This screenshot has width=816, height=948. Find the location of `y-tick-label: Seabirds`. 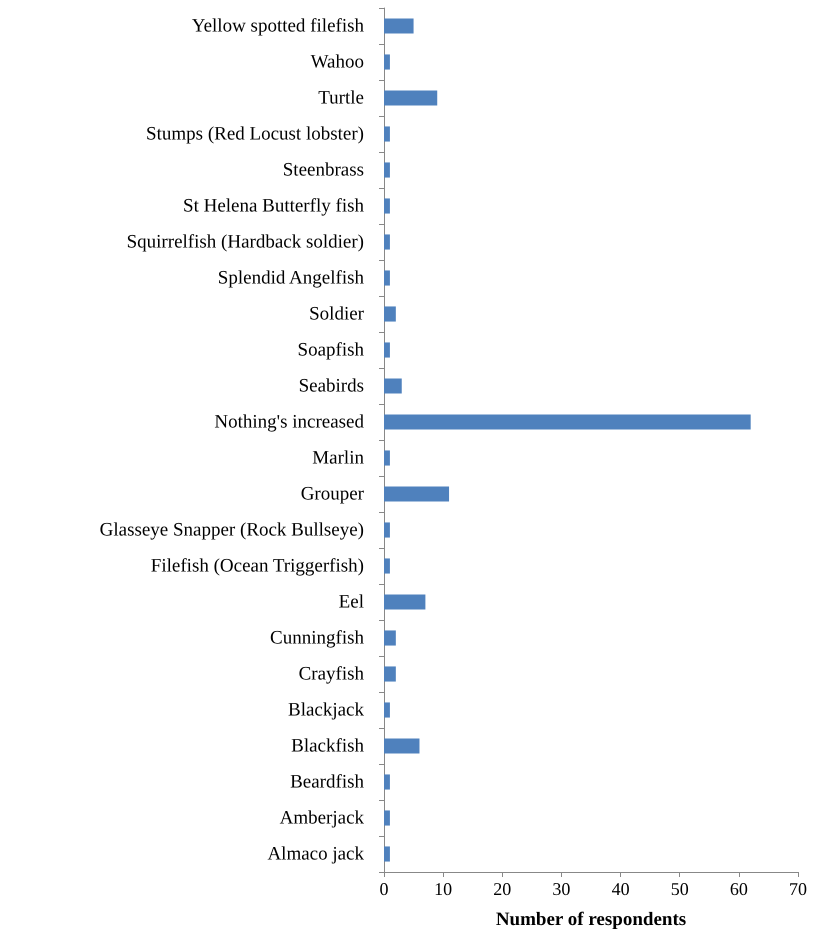

y-tick-label: Seabirds is located at coordinates (331, 386).